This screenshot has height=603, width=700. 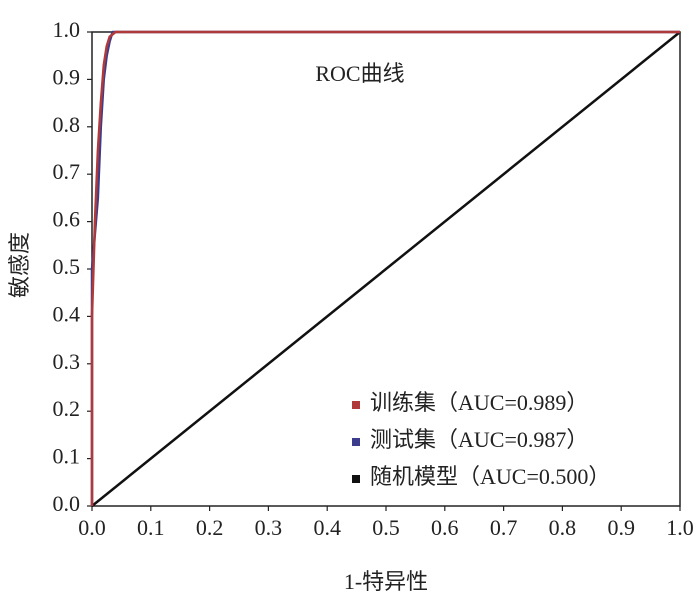 What do you see at coordinates (67, 266) in the screenshot?
I see `y-tick-label: 0.5` at bounding box center [67, 266].